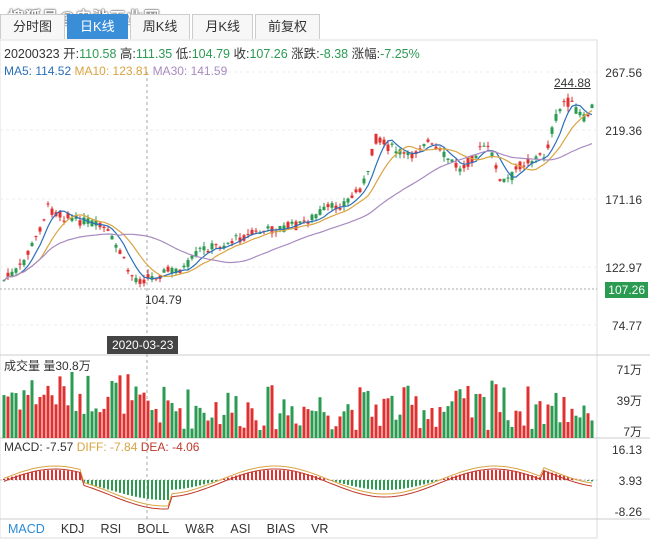 This screenshot has height=544, width=650. Describe the element at coordinates (72, 529) in the screenshot. I see `indicator-kdj: KDJ` at that location.